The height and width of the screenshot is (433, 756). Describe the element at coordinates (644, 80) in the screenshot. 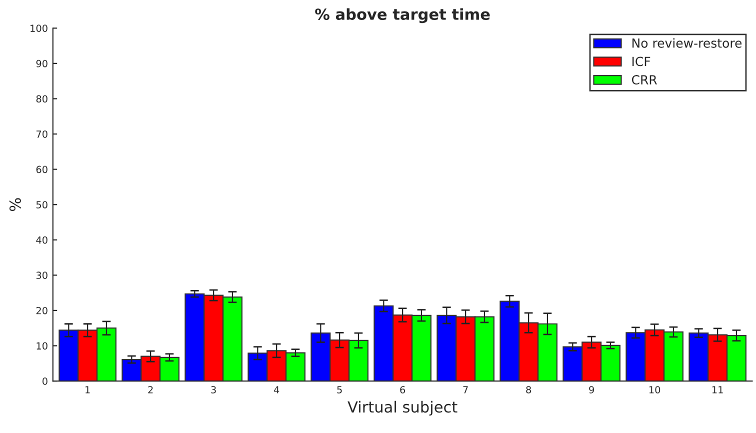

I see `legend-label: CRR` at that location.